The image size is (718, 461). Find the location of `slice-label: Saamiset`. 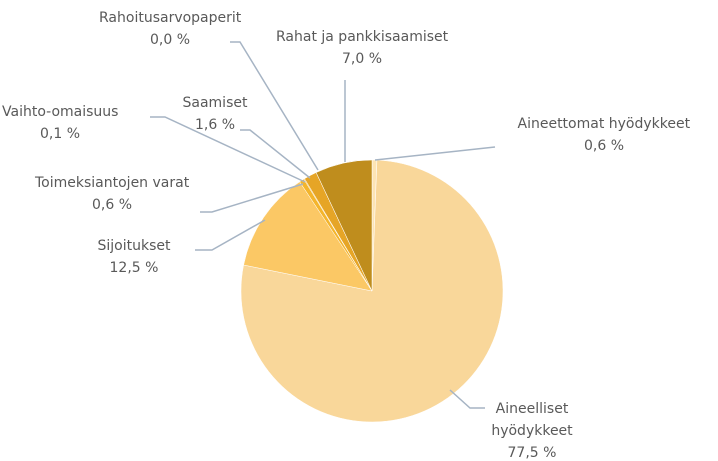

slice-label: Saamiset is located at coordinates (215, 103).